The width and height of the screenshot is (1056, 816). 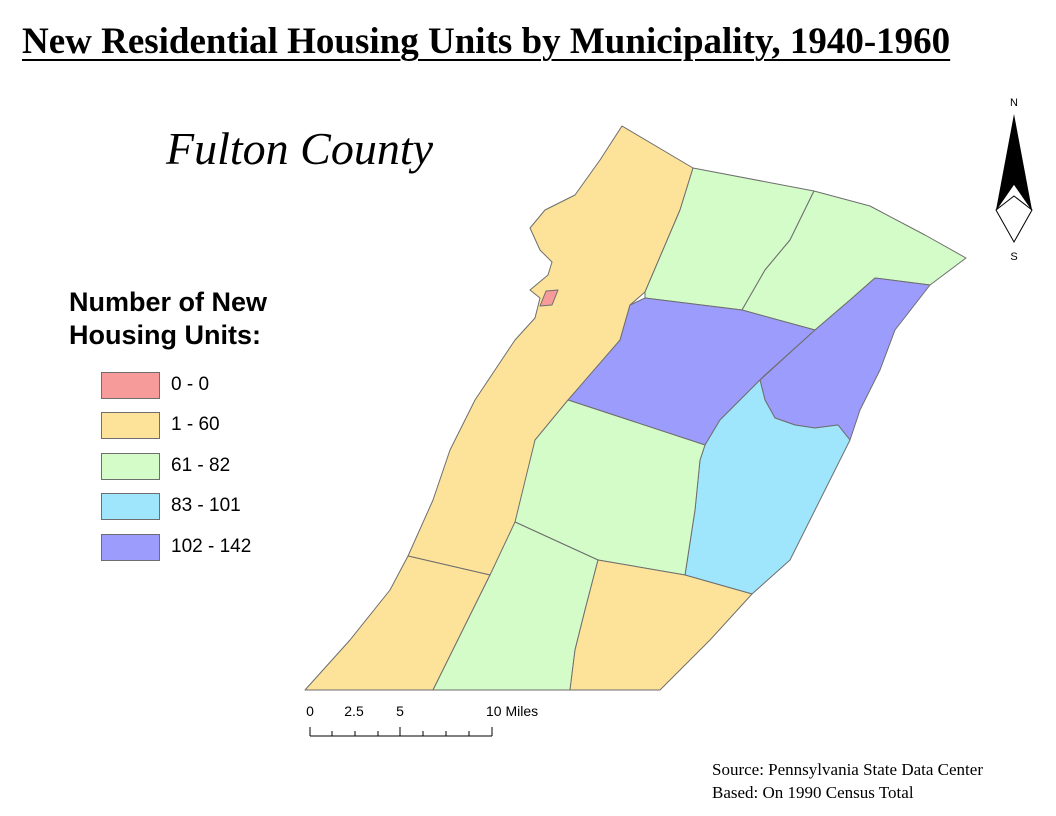 I want to click on source-line1: Source: Pennsylvania State Data Center, so click(x=847, y=769).